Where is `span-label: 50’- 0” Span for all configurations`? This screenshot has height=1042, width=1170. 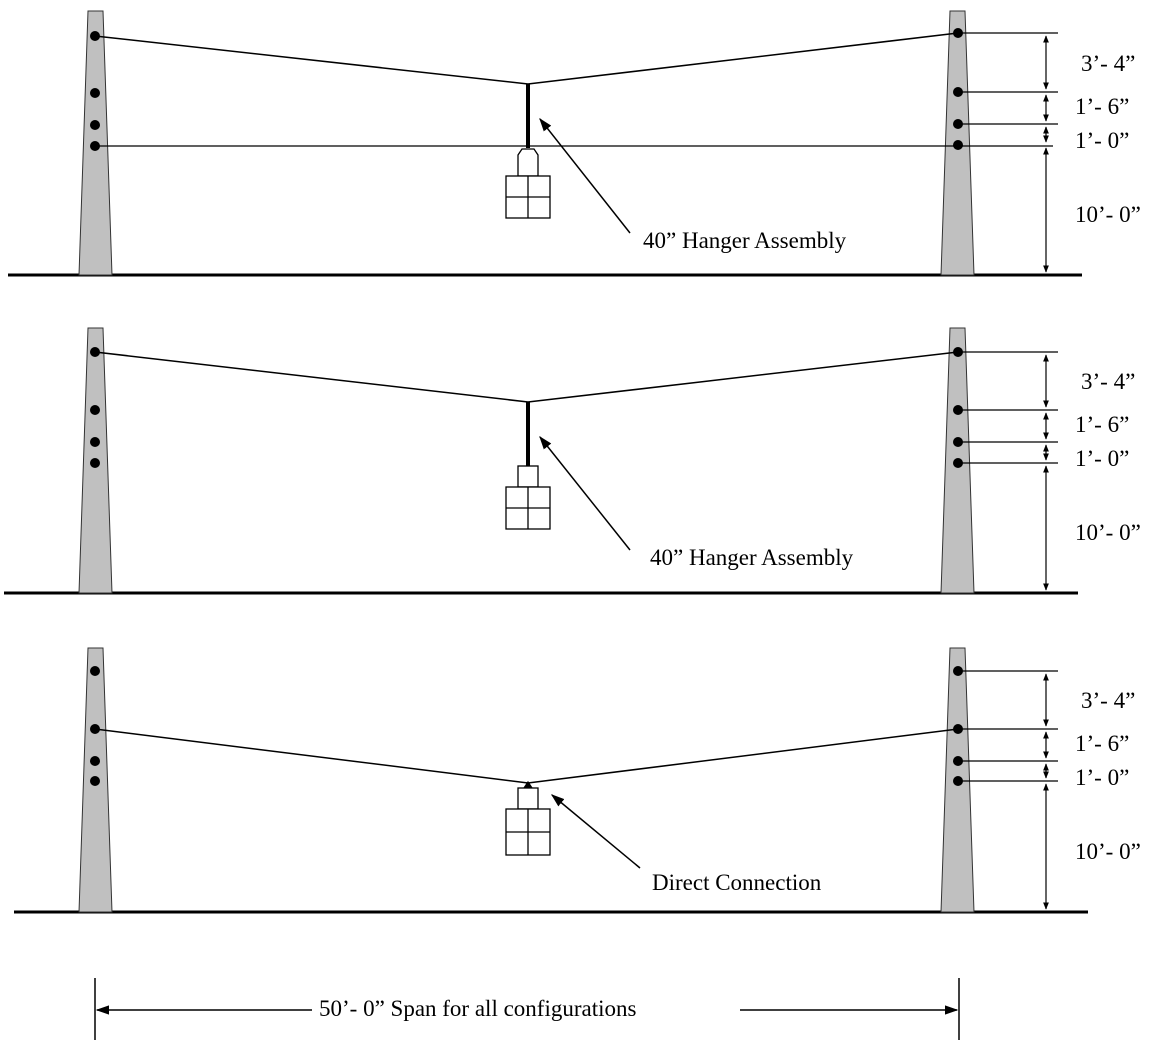 span-label: 50’- 0” Span for all configurations is located at coordinates (477, 1008).